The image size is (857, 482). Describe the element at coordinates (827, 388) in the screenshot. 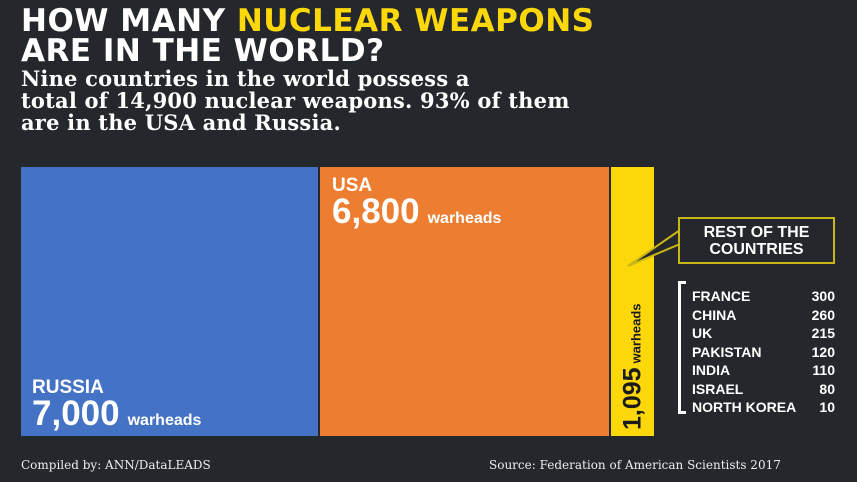

I see `country-value: 80` at that location.